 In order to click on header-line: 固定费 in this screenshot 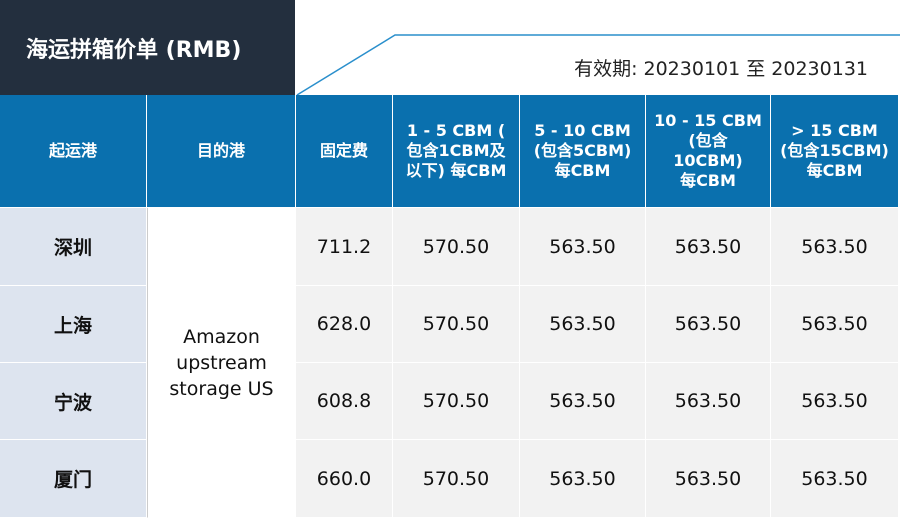, I will do `click(343, 150)`.